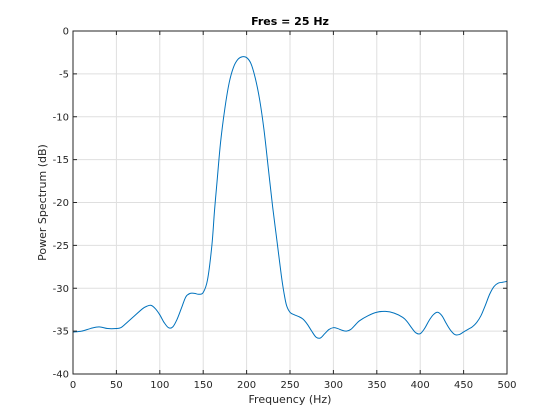  I want to click on x-tick-label: 300, so click(333, 385).